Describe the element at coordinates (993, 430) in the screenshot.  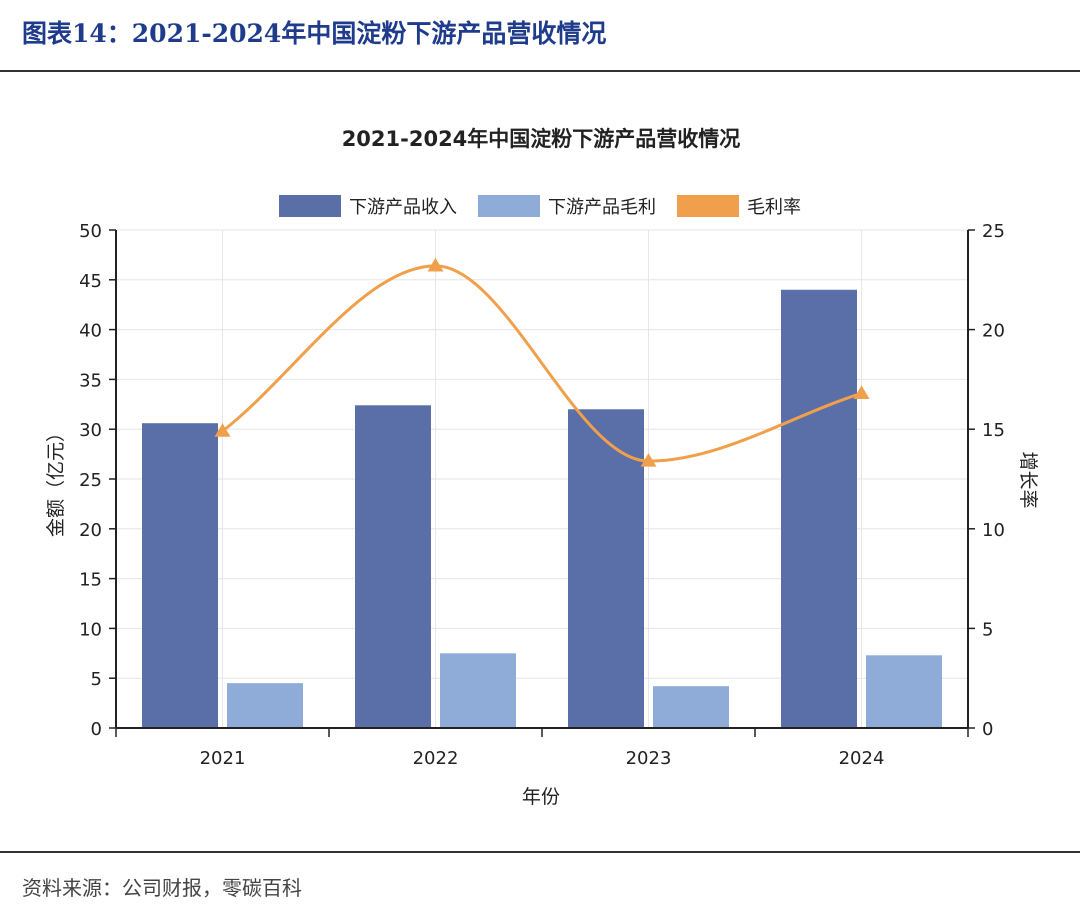
I see `y2-tick-label: 15` at that location.